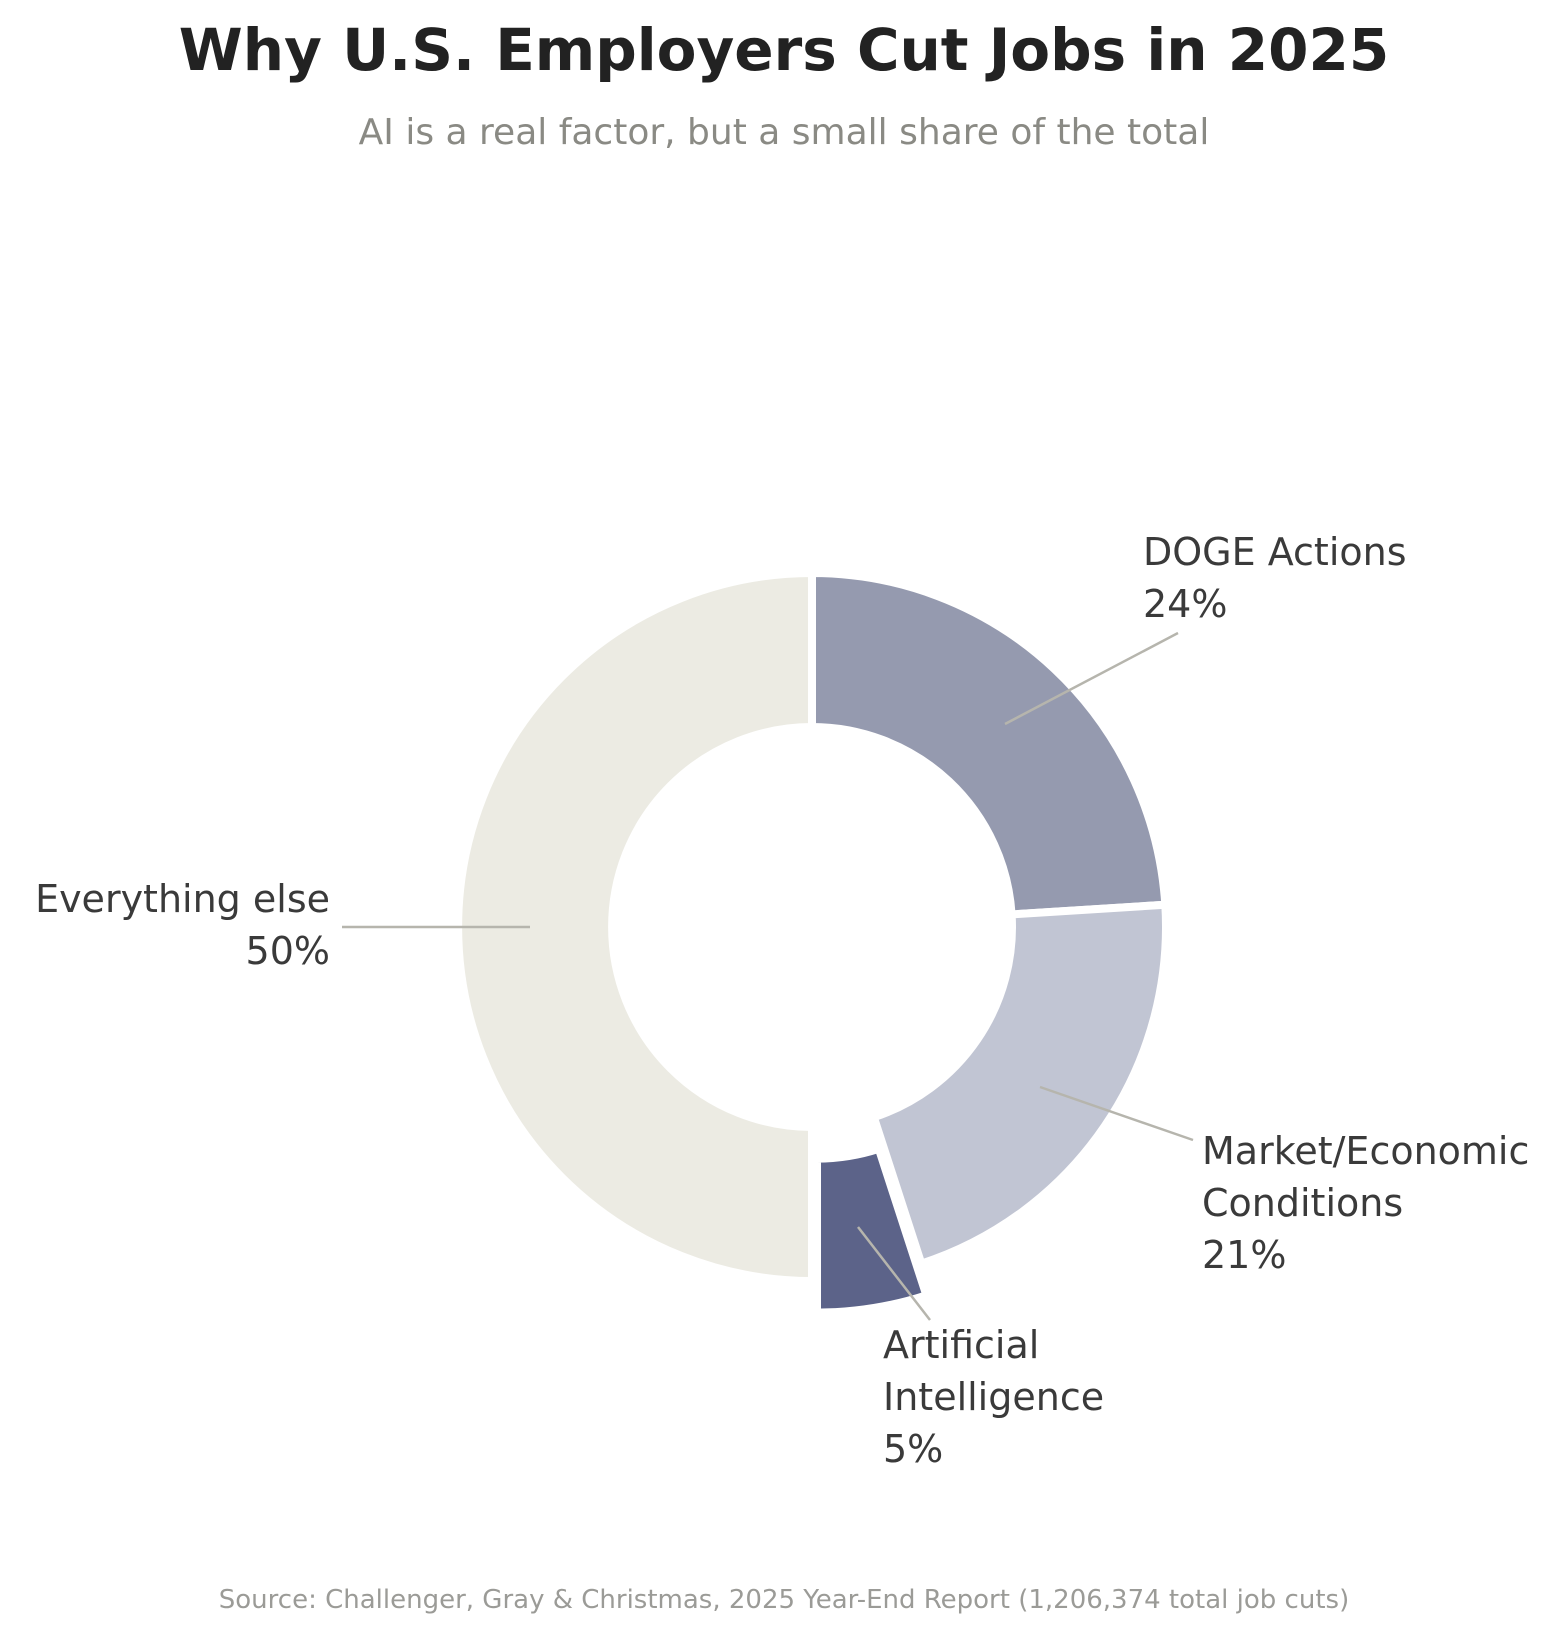  I want to click on leader-line-doge-actions, so click(1091, 678).